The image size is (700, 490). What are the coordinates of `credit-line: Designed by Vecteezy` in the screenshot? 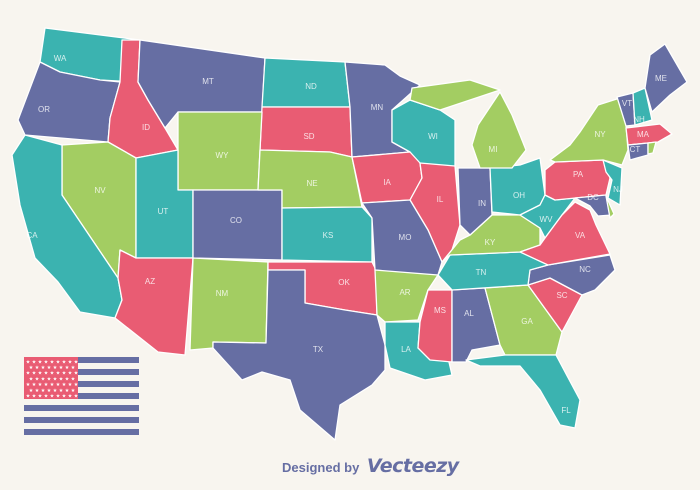 It's located at (370, 466).